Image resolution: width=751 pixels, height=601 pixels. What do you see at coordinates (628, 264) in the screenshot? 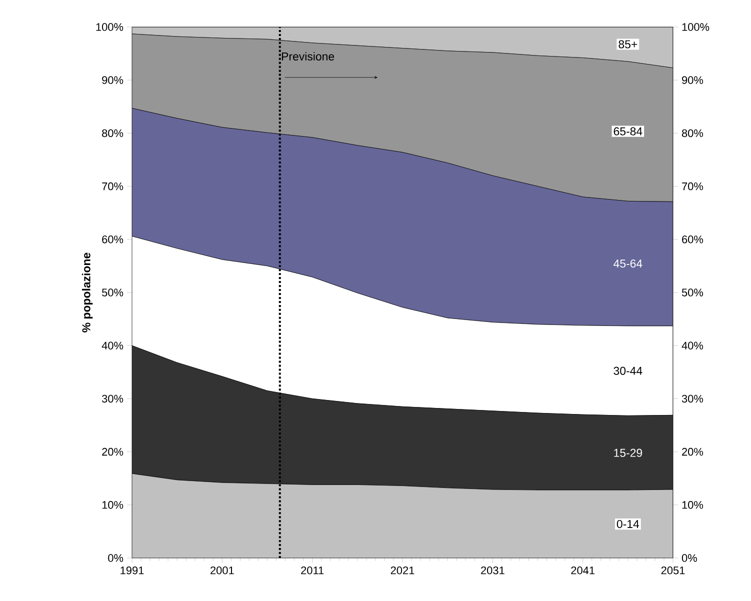
I see `series-label: 45-64` at bounding box center [628, 264].